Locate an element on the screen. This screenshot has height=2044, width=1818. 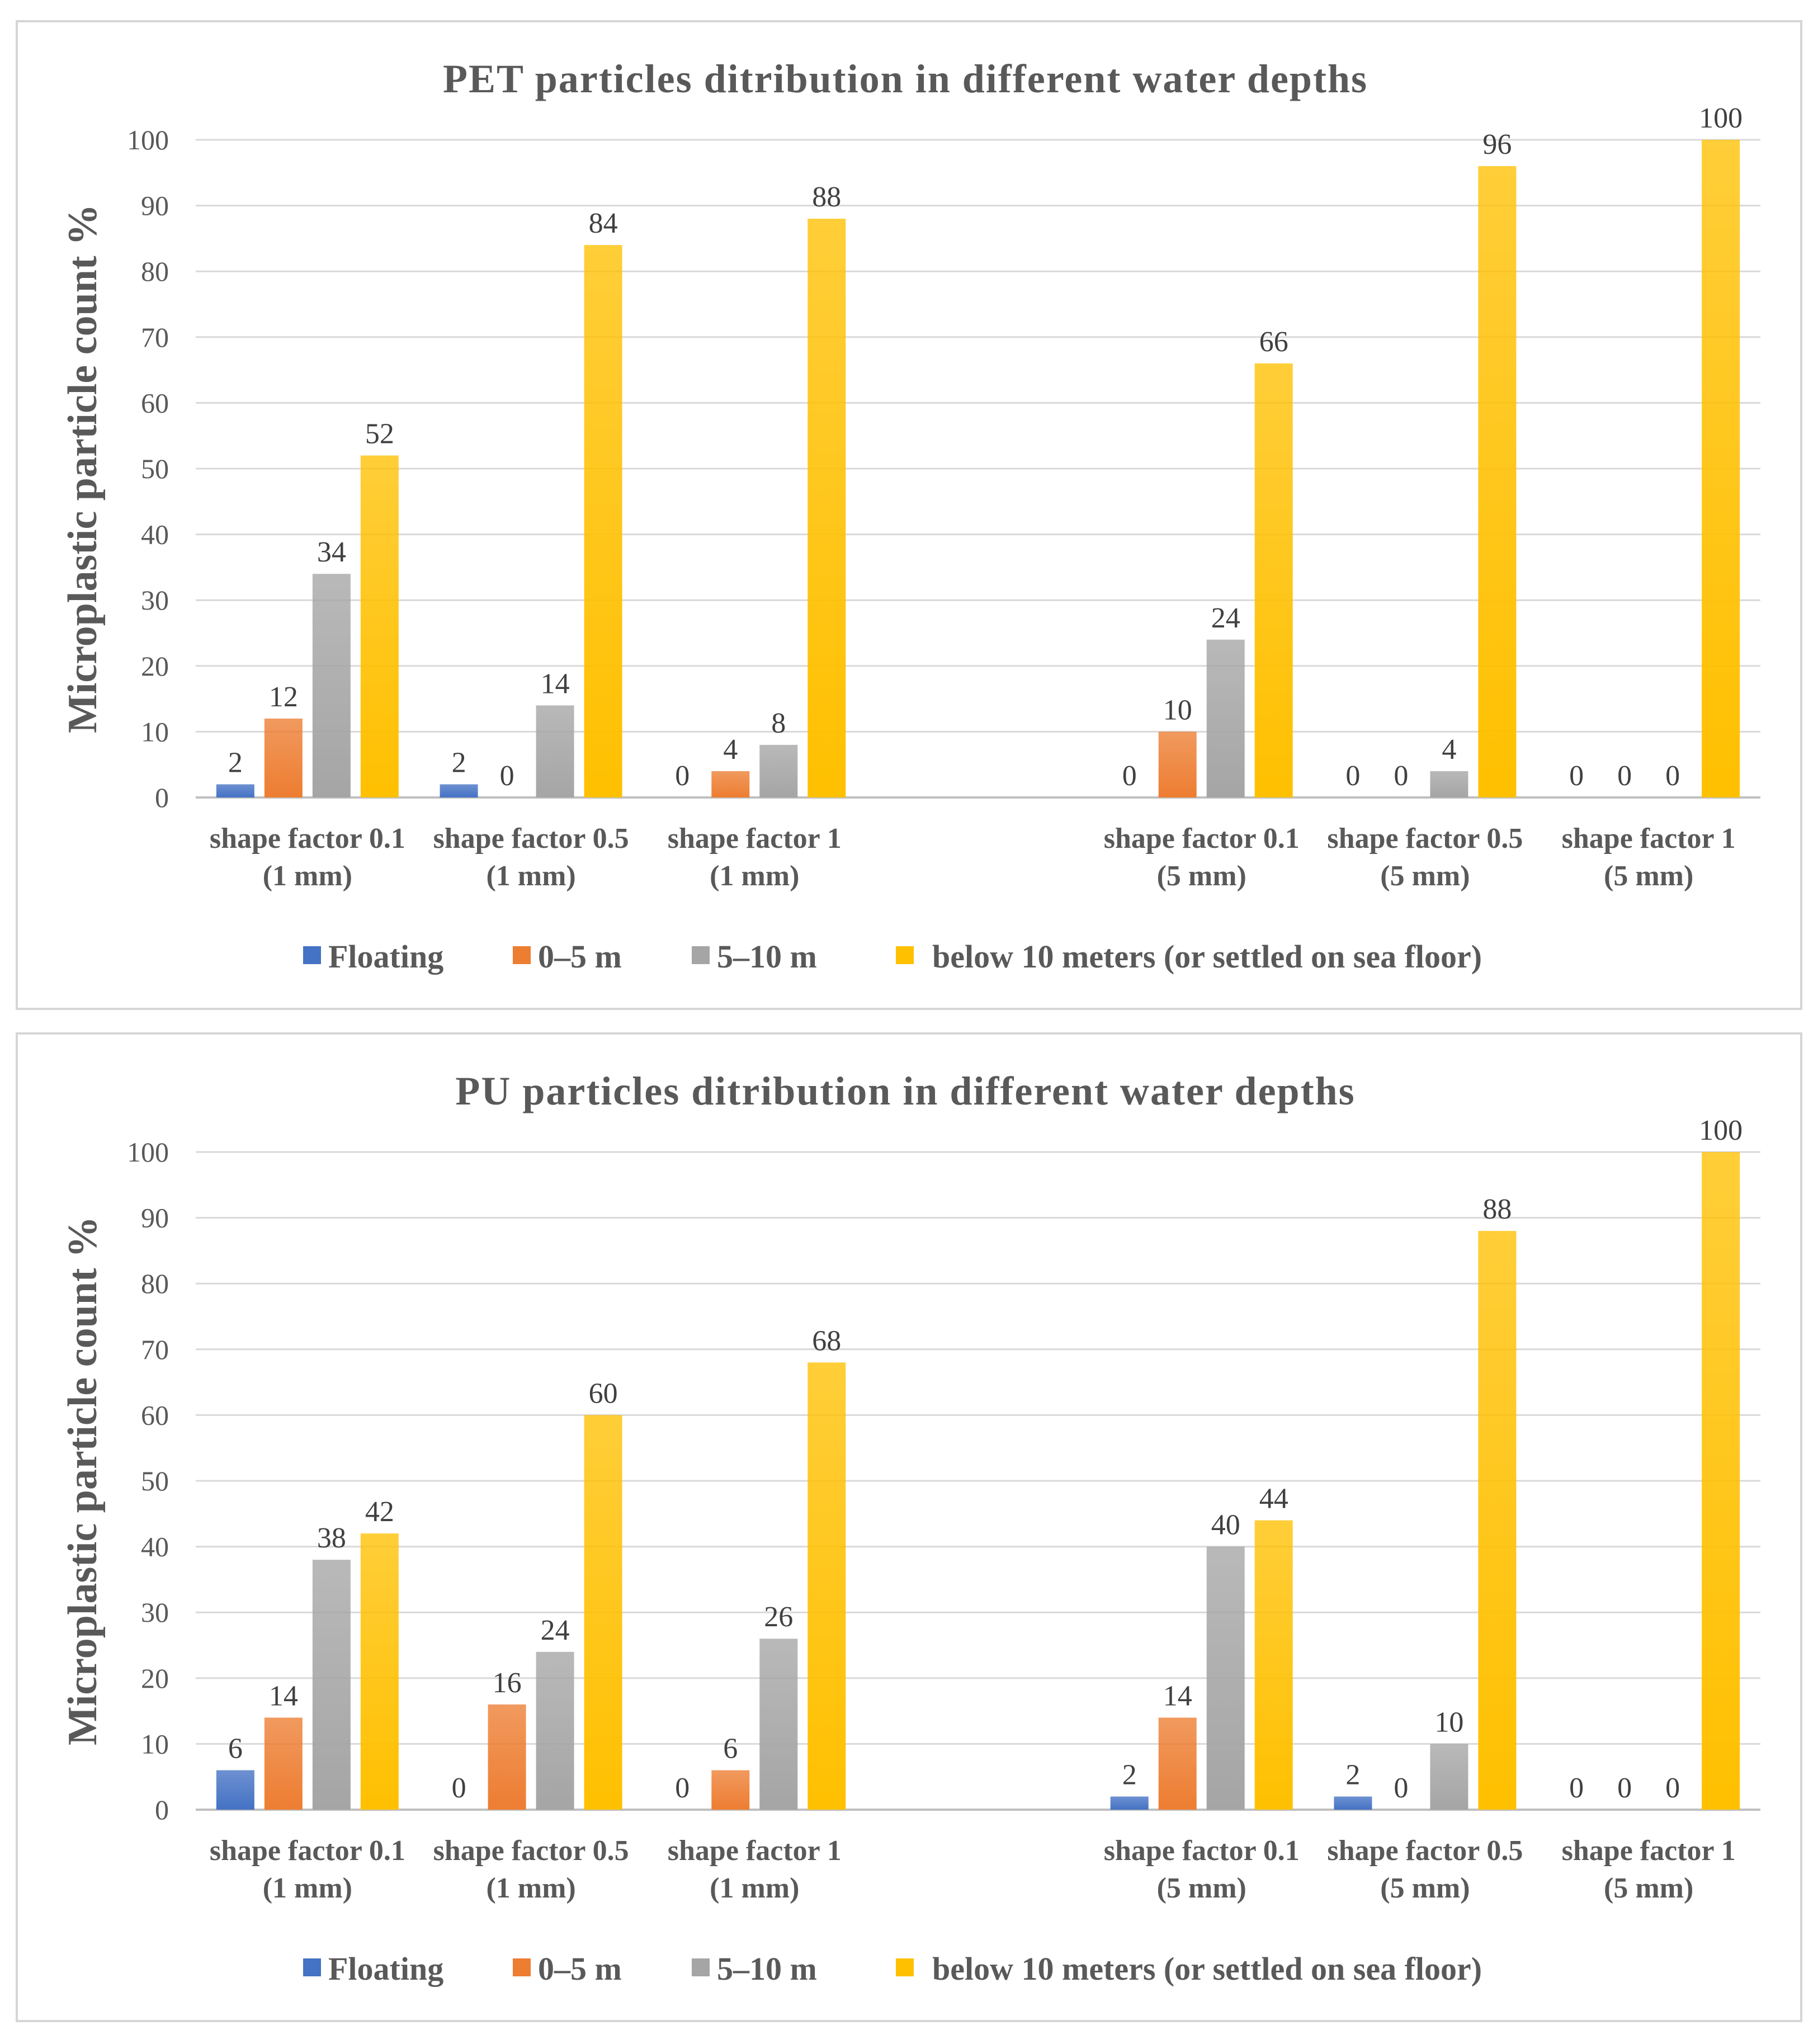
data-label: 34 is located at coordinates (331, 552).